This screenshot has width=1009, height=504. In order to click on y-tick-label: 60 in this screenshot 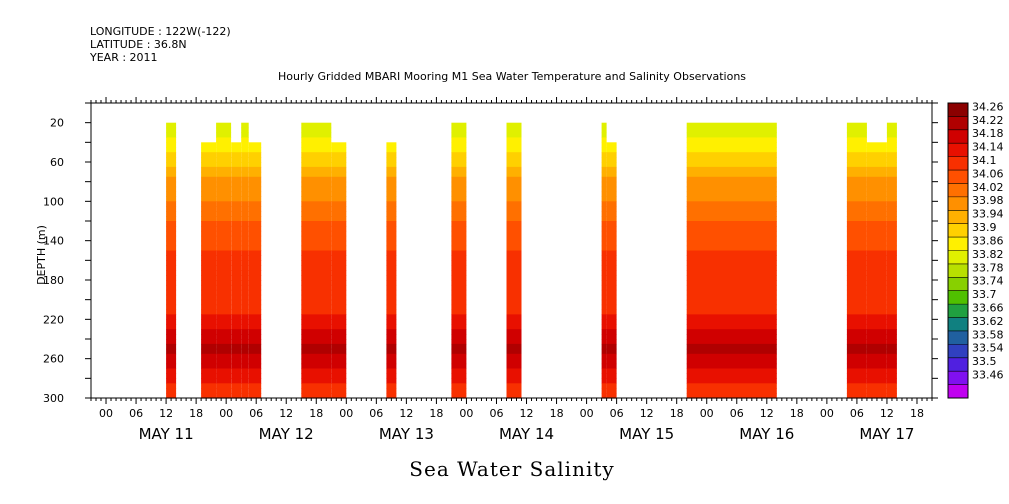, I will do `click(57, 162)`.